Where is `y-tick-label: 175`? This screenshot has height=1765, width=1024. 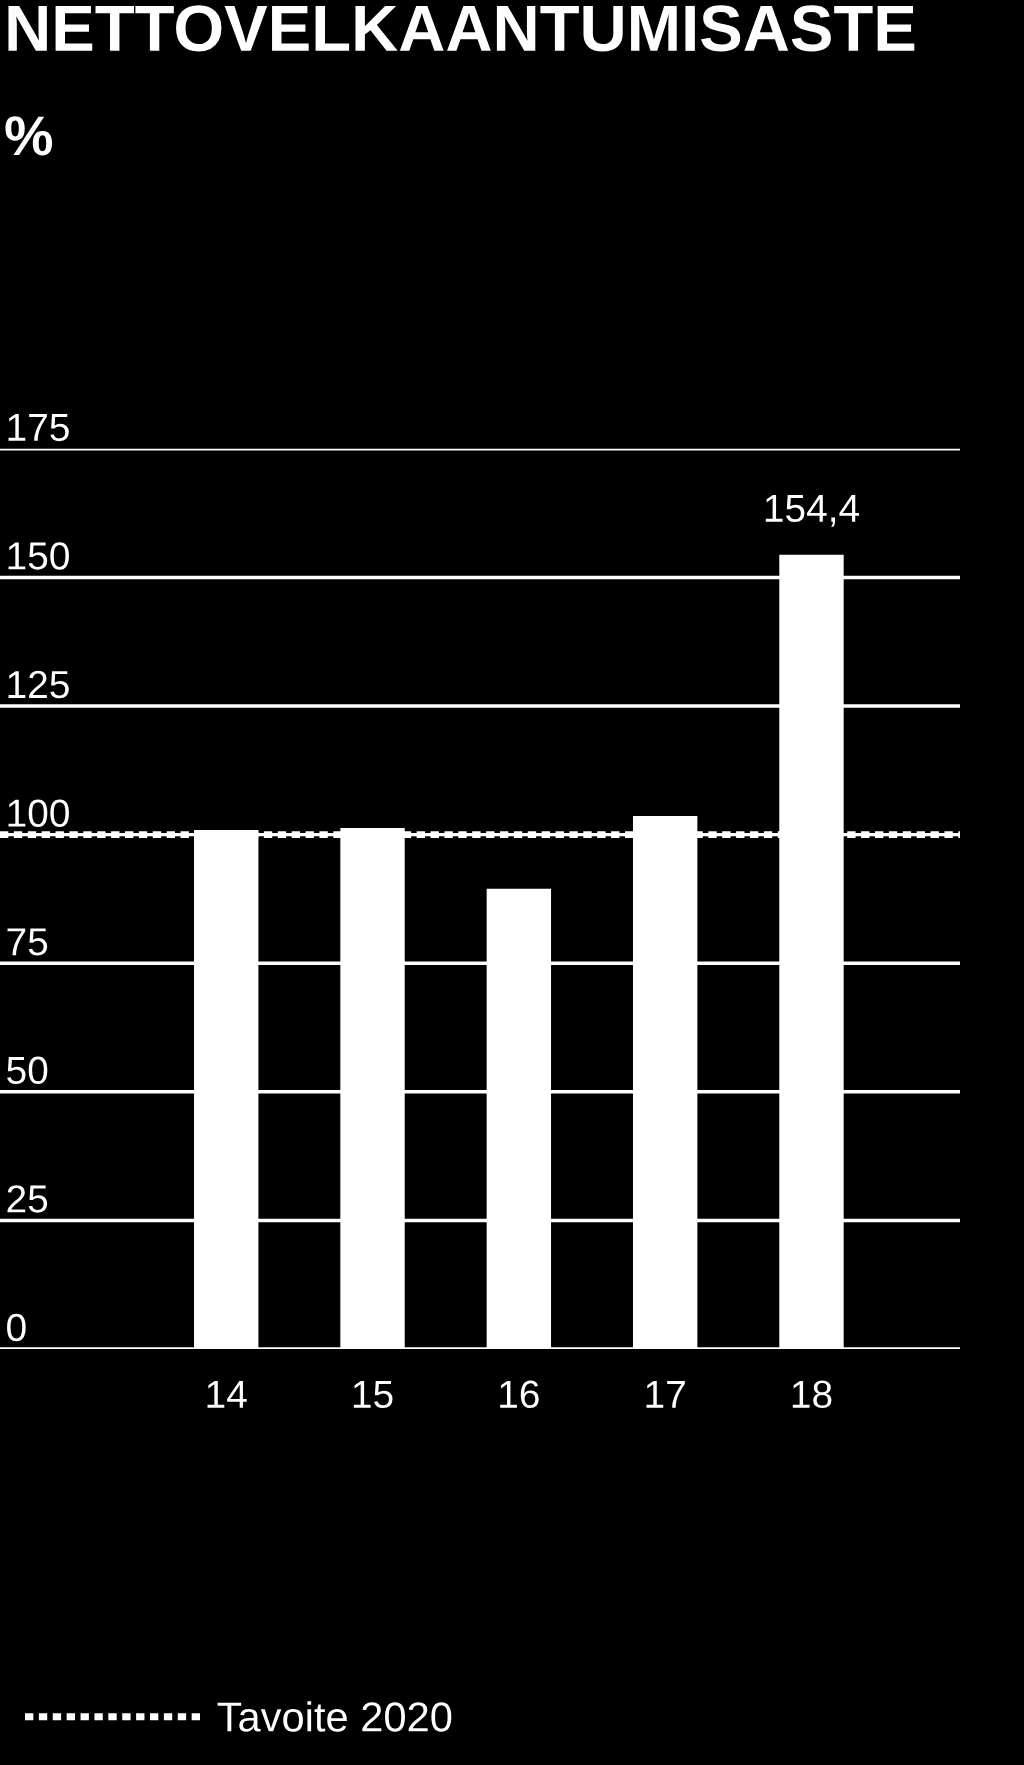 y-tick-label: 175 is located at coordinates (38, 428).